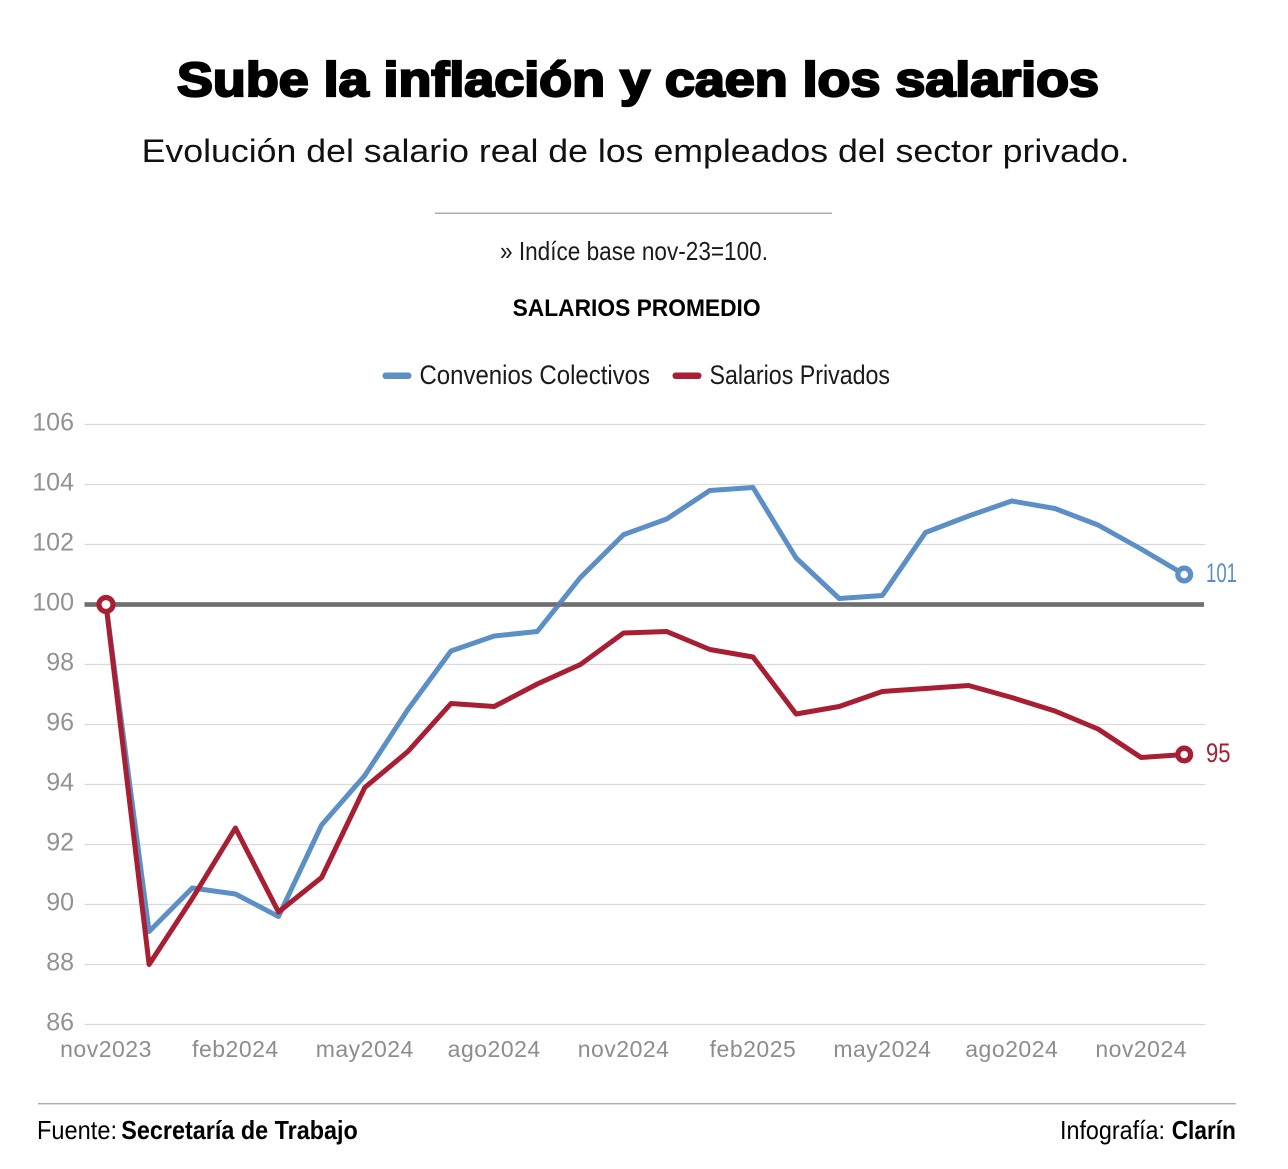 This screenshot has width=1288, height=1169. I want to click on svg-text: 102, so click(53, 543).